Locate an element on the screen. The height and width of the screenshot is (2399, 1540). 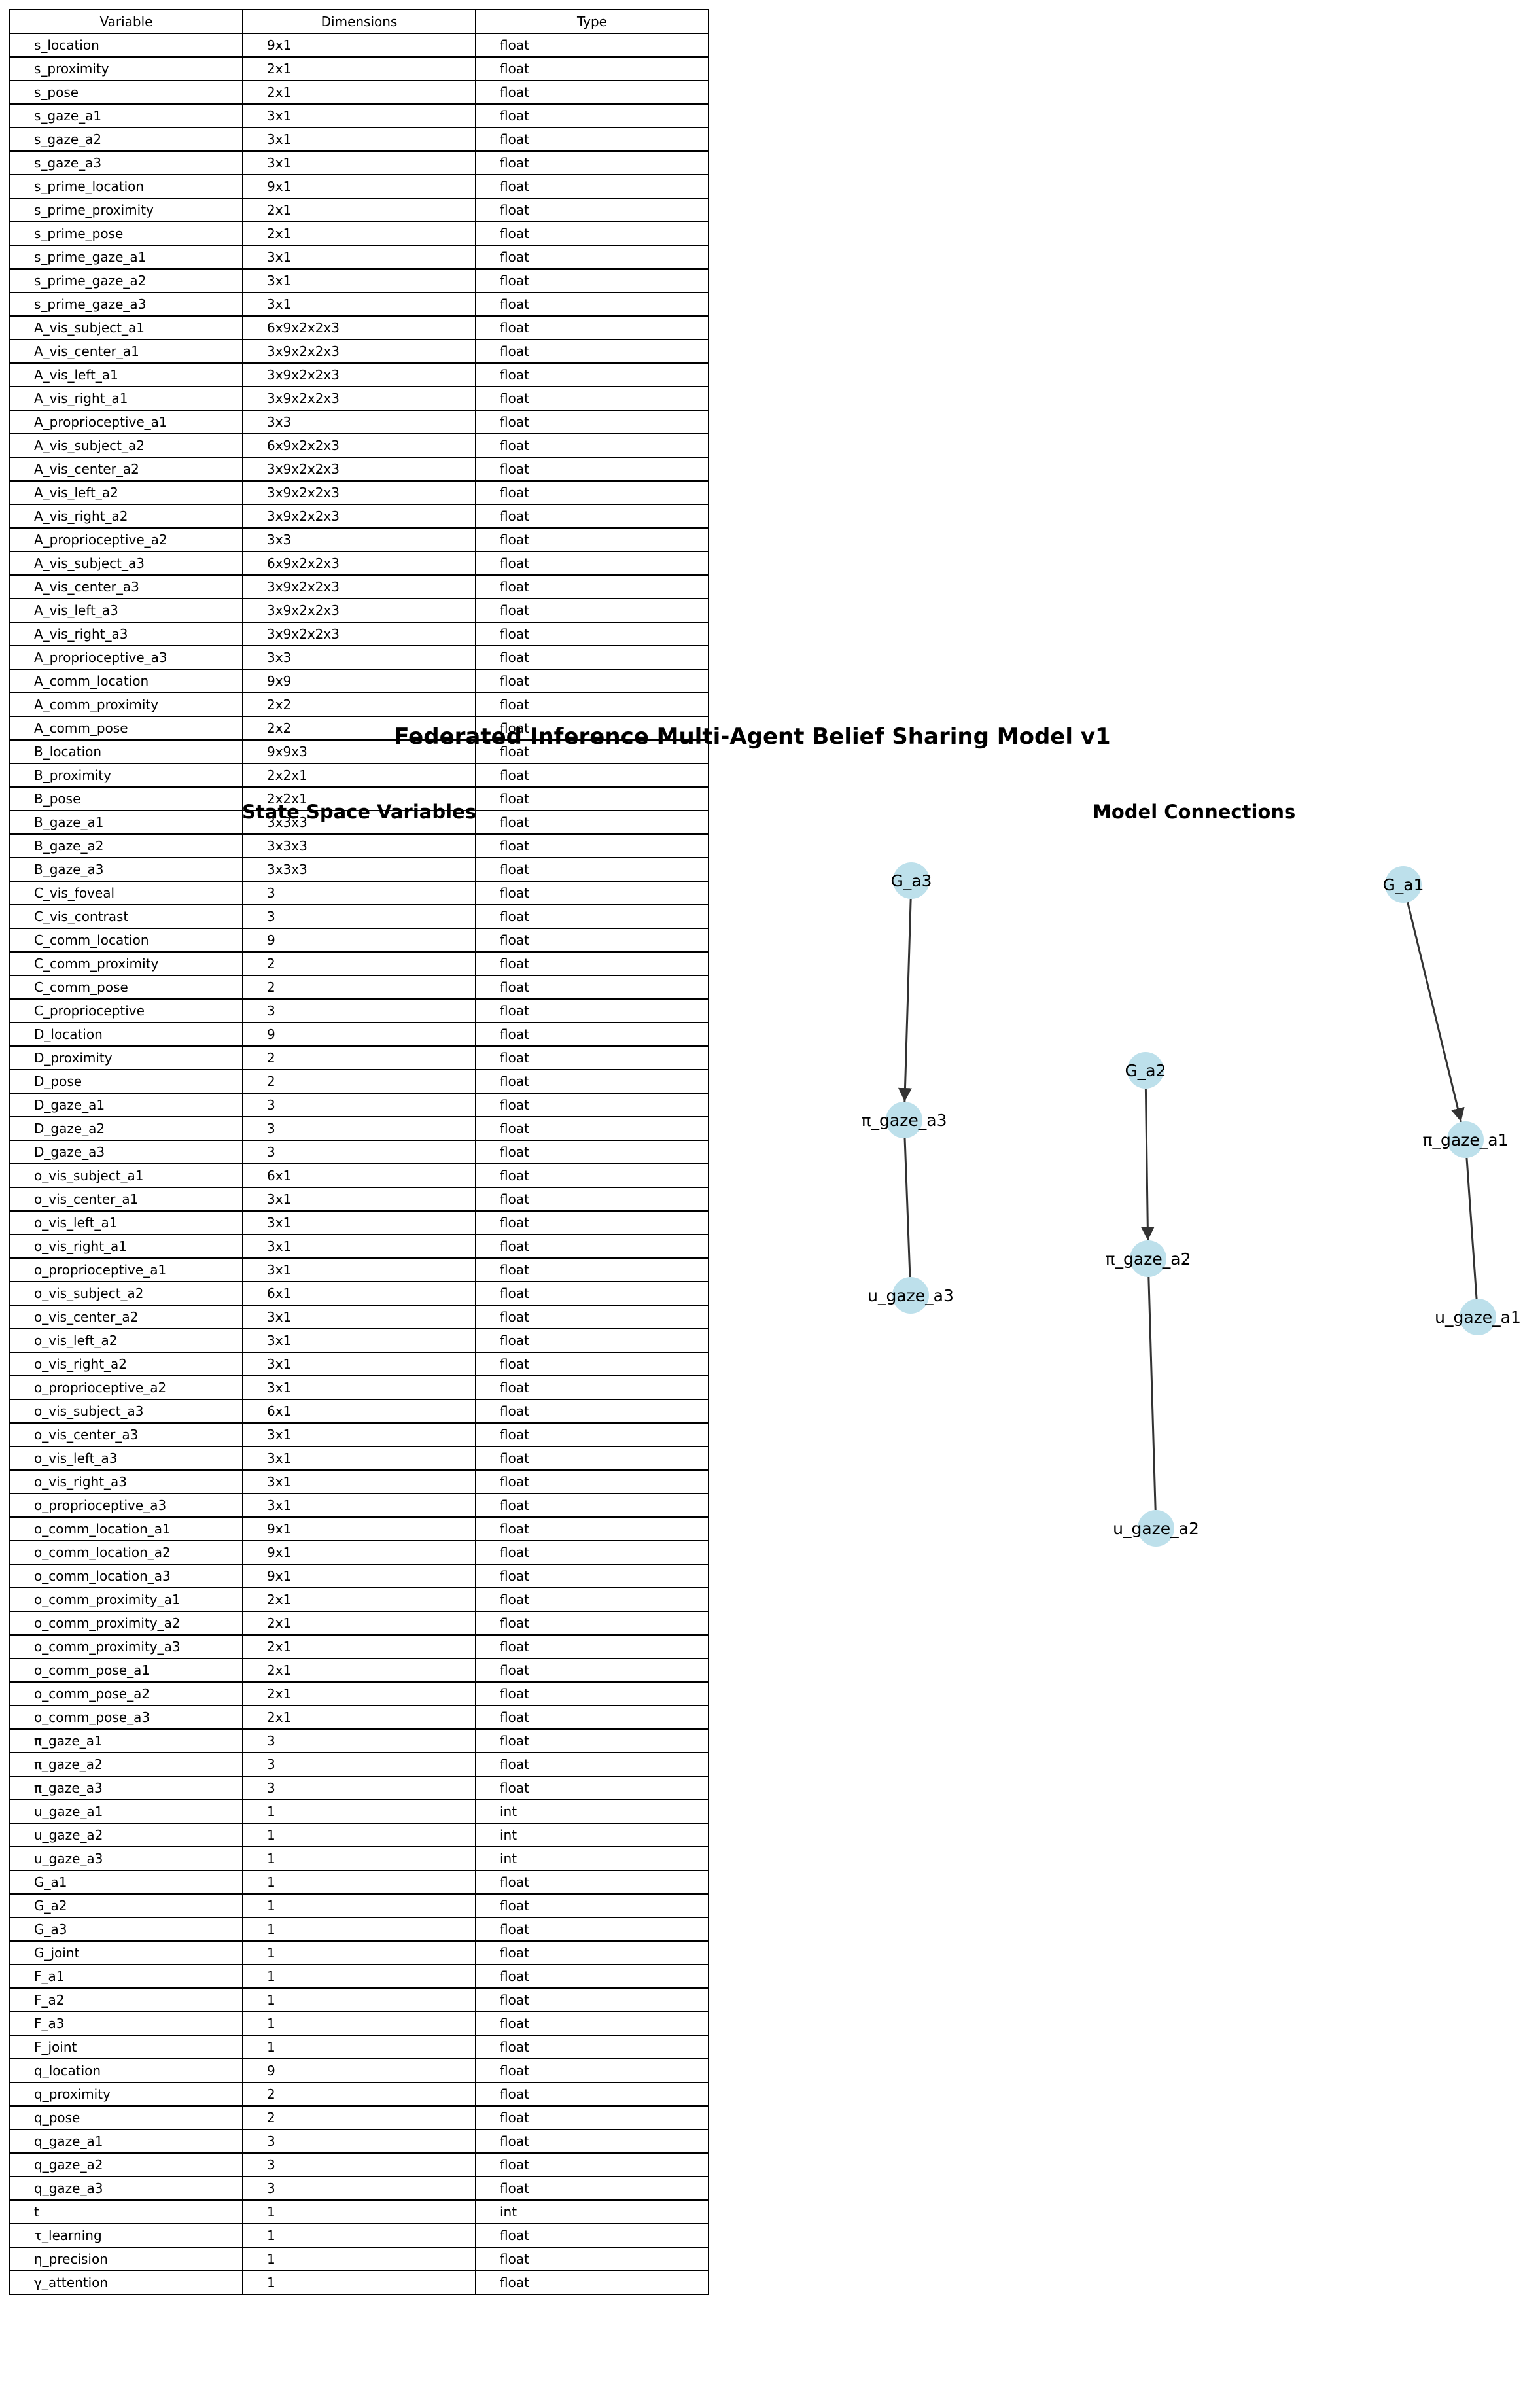
table-row: q_gaze_a3 3 float is located at coordinates (359, 2188).